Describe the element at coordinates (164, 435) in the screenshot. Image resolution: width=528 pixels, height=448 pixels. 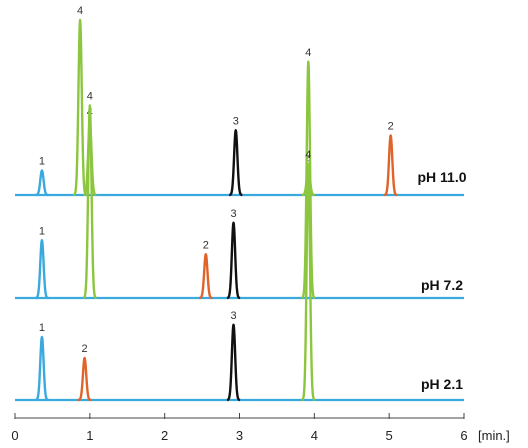
I see `x-tick-label: 2` at that location.